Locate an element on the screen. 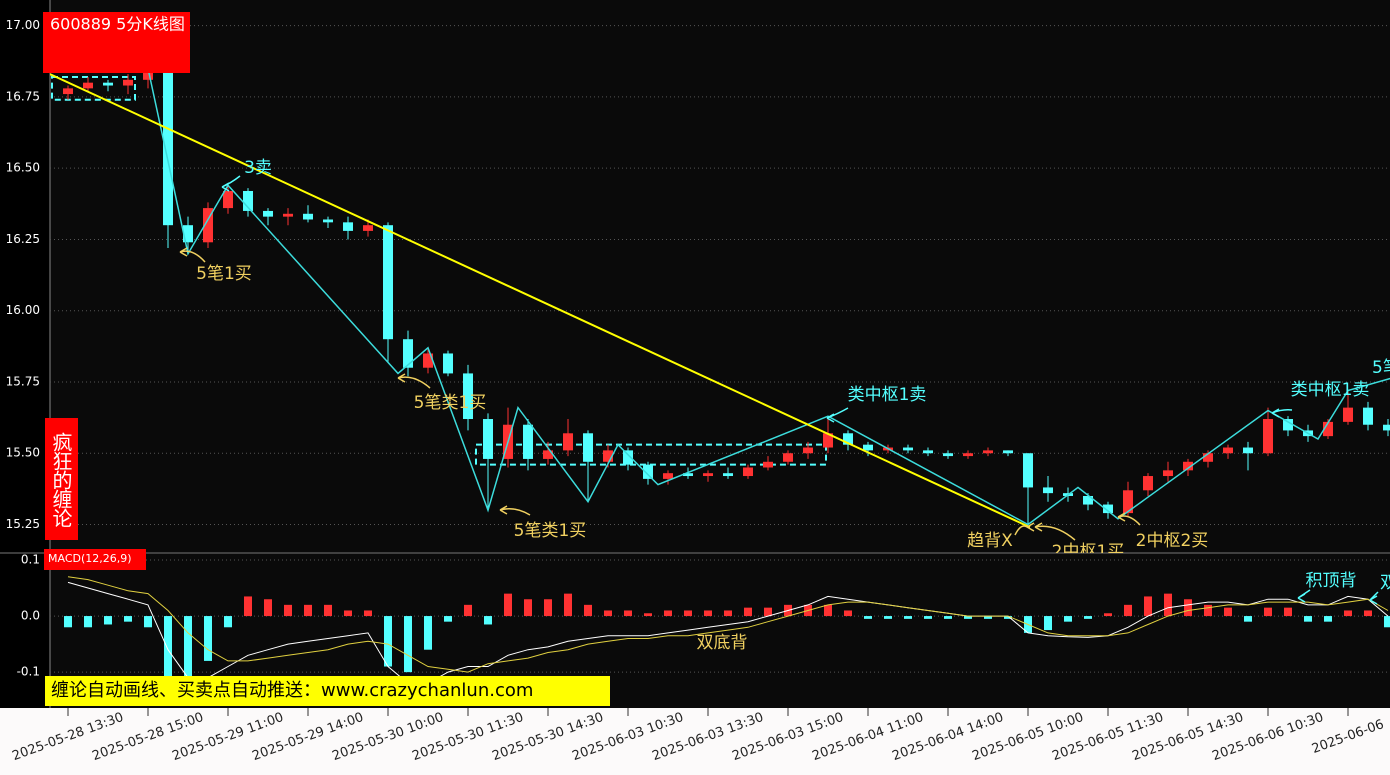 Image resolution: width=1390 pixels, height=775 pixels. annotation: 积顶背 is located at coordinates (1331, 581).